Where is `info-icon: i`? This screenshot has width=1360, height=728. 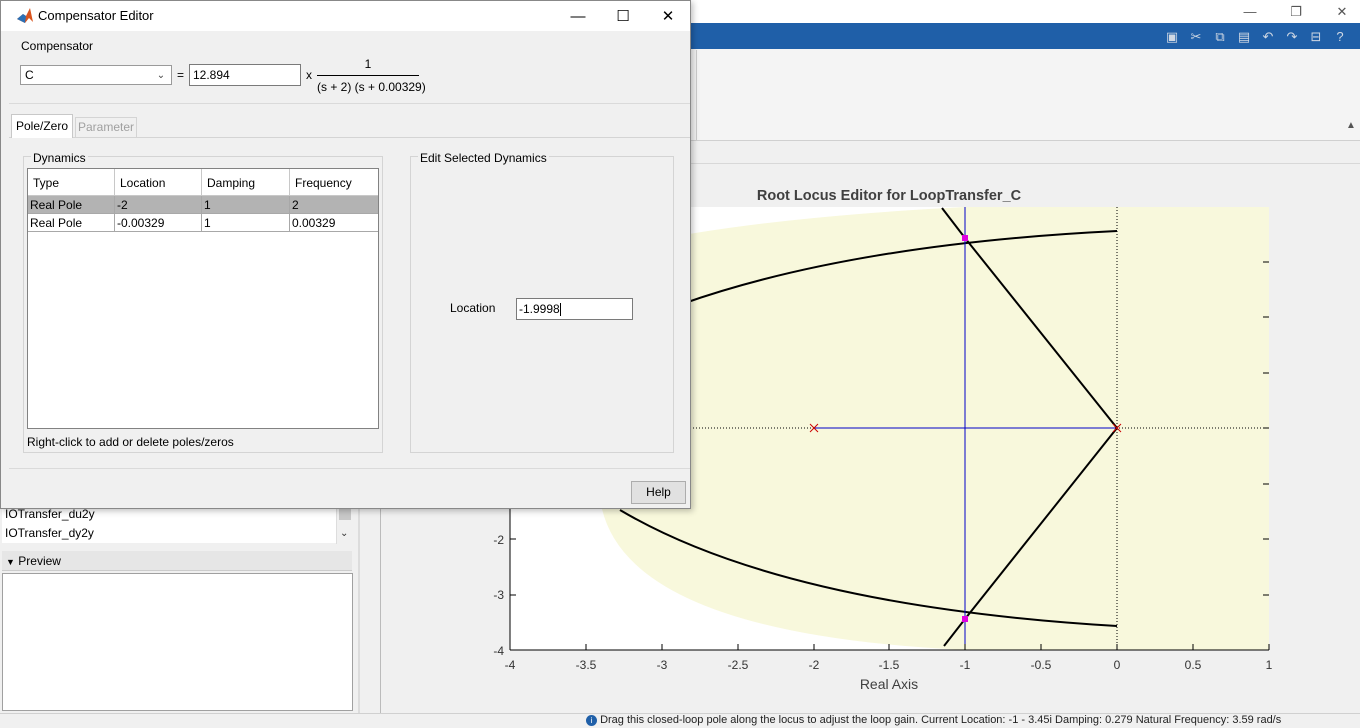 info-icon: i is located at coordinates (591, 720).